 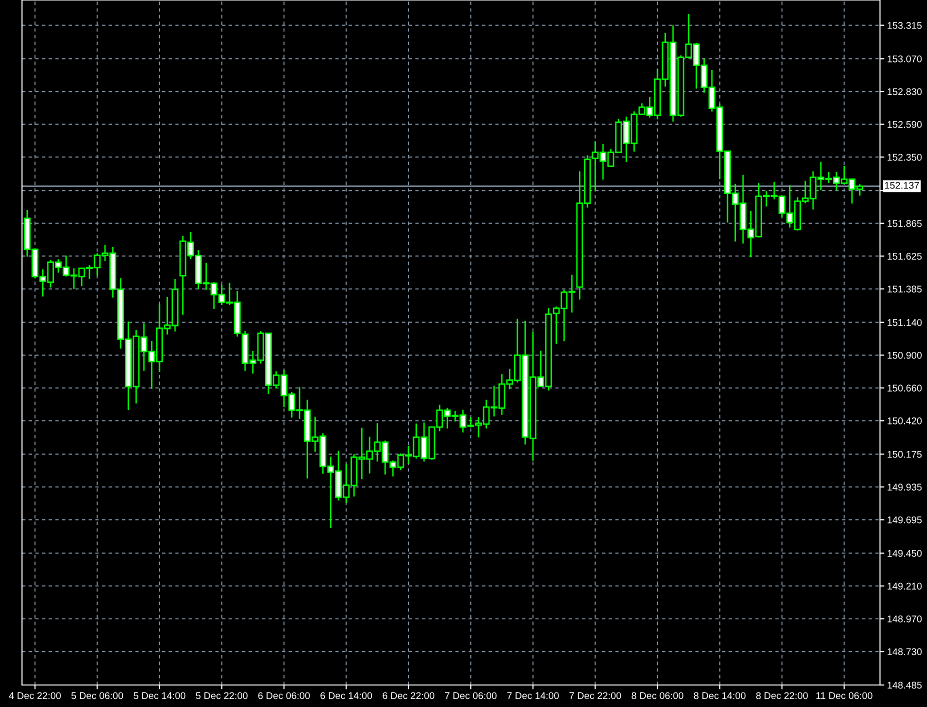 I want to click on x-tick-label: 8 Dec 14:00, so click(x=720, y=696).